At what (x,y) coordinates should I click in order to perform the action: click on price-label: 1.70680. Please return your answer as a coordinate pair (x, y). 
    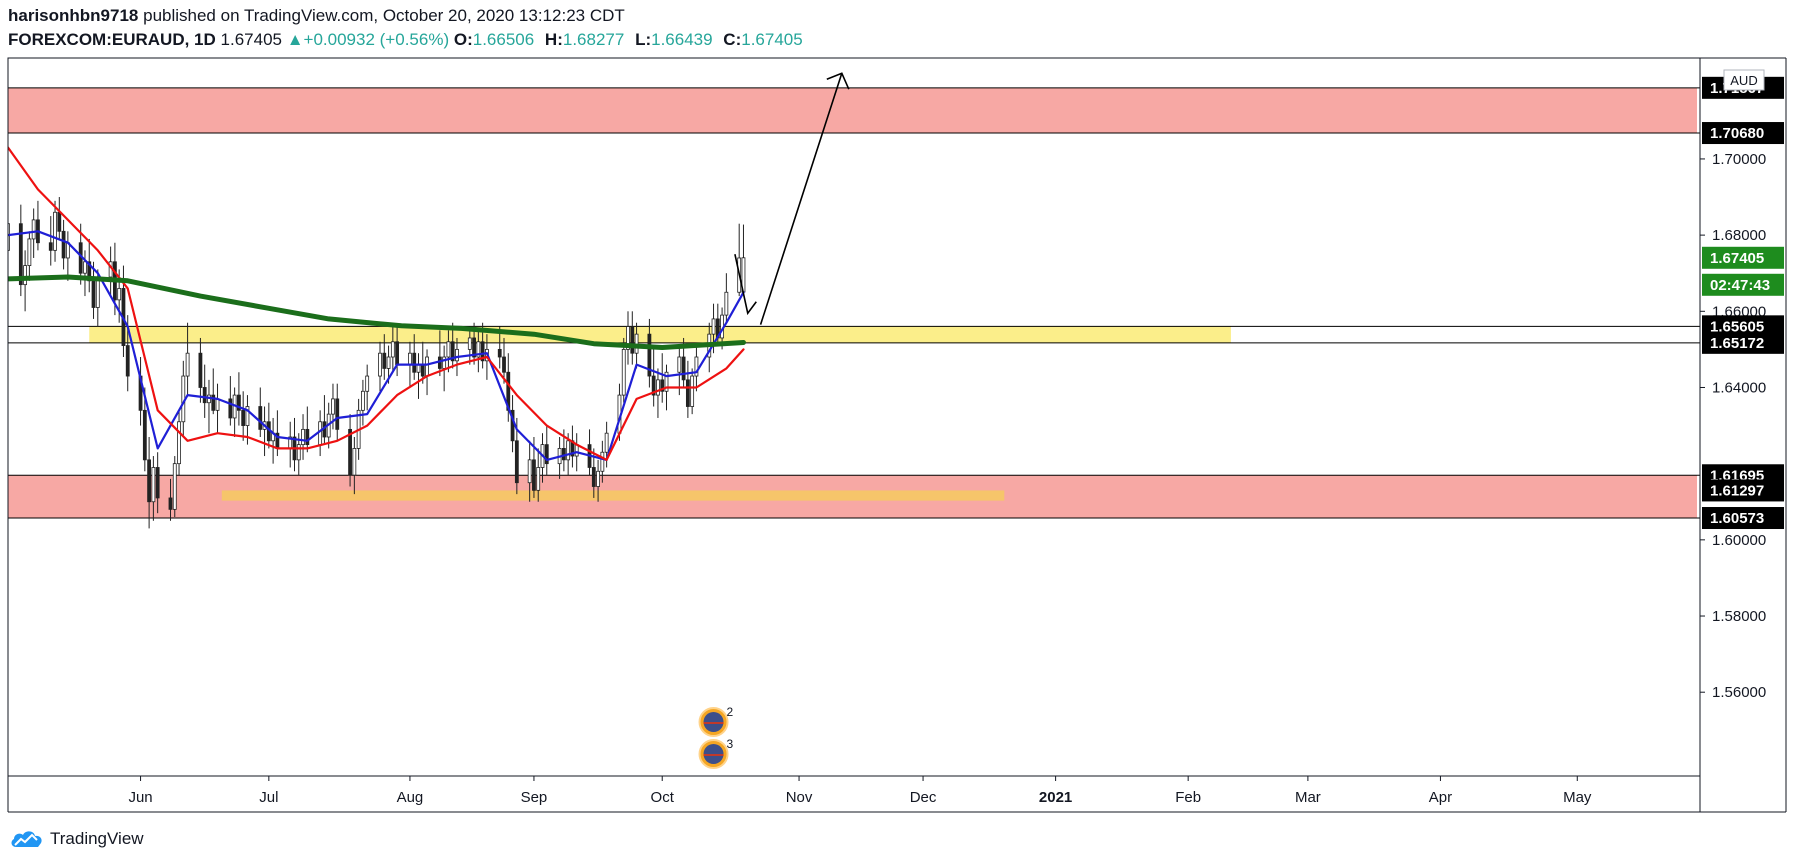
    Looking at the image, I should click on (1743, 133).